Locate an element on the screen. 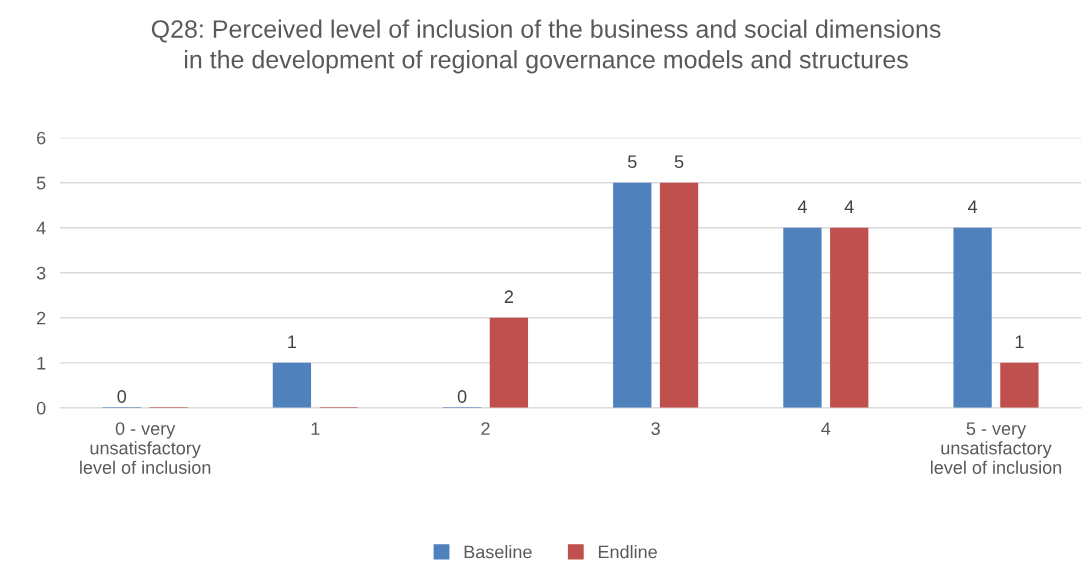  y-tick-label: 4 is located at coordinates (41, 228).